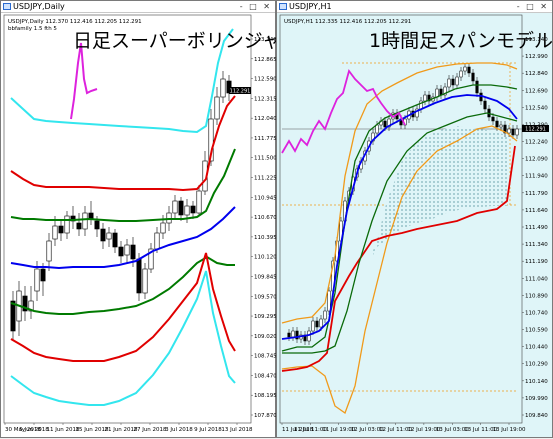  Describe the element at coordinates (310, 430) in the screenshot. I see `hourly-x-tick-label: 11 Jul 11:00` at that location.